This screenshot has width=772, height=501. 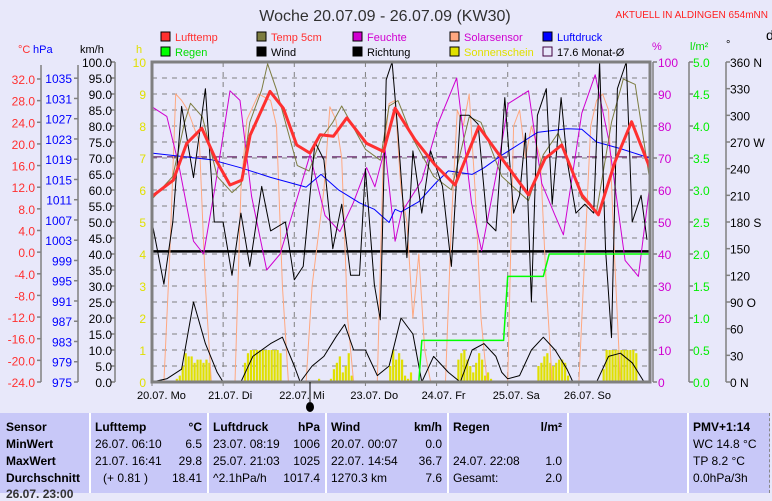 I want to click on header-rain-unit: l/m², so click(x=551, y=427).